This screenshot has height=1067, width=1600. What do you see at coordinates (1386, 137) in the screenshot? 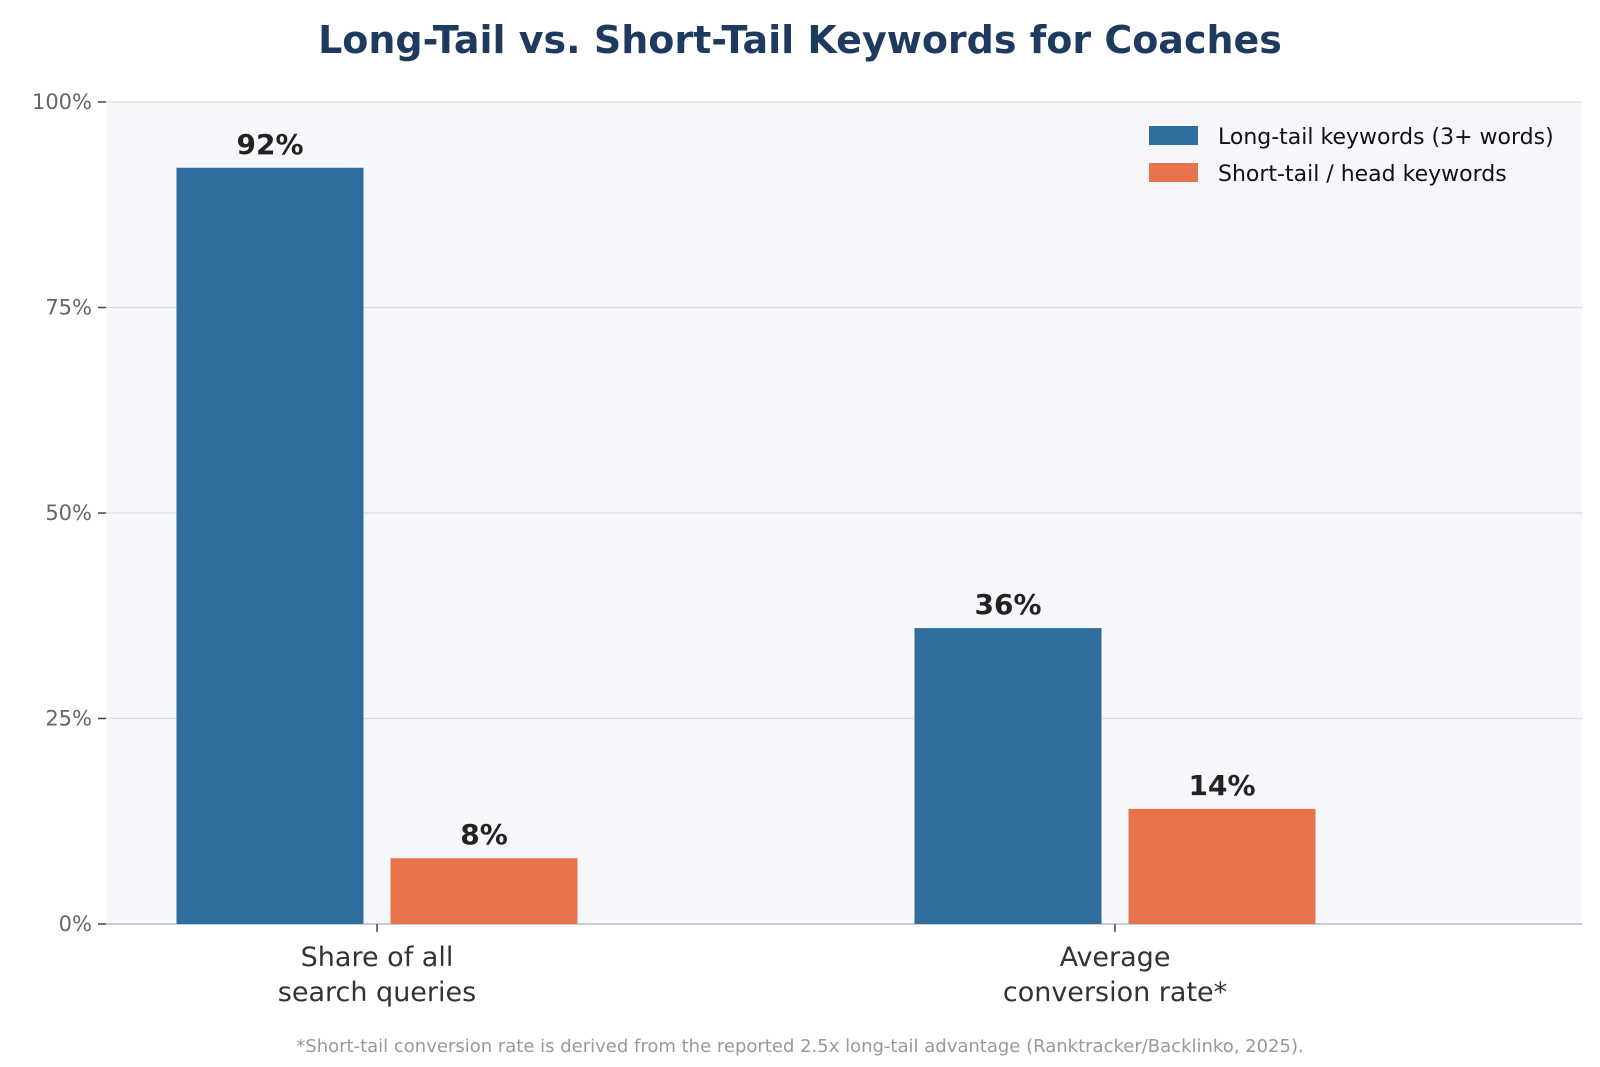
I see `legend-label: Long-tail keywords (3+ words)` at bounding box center [1386, 137].